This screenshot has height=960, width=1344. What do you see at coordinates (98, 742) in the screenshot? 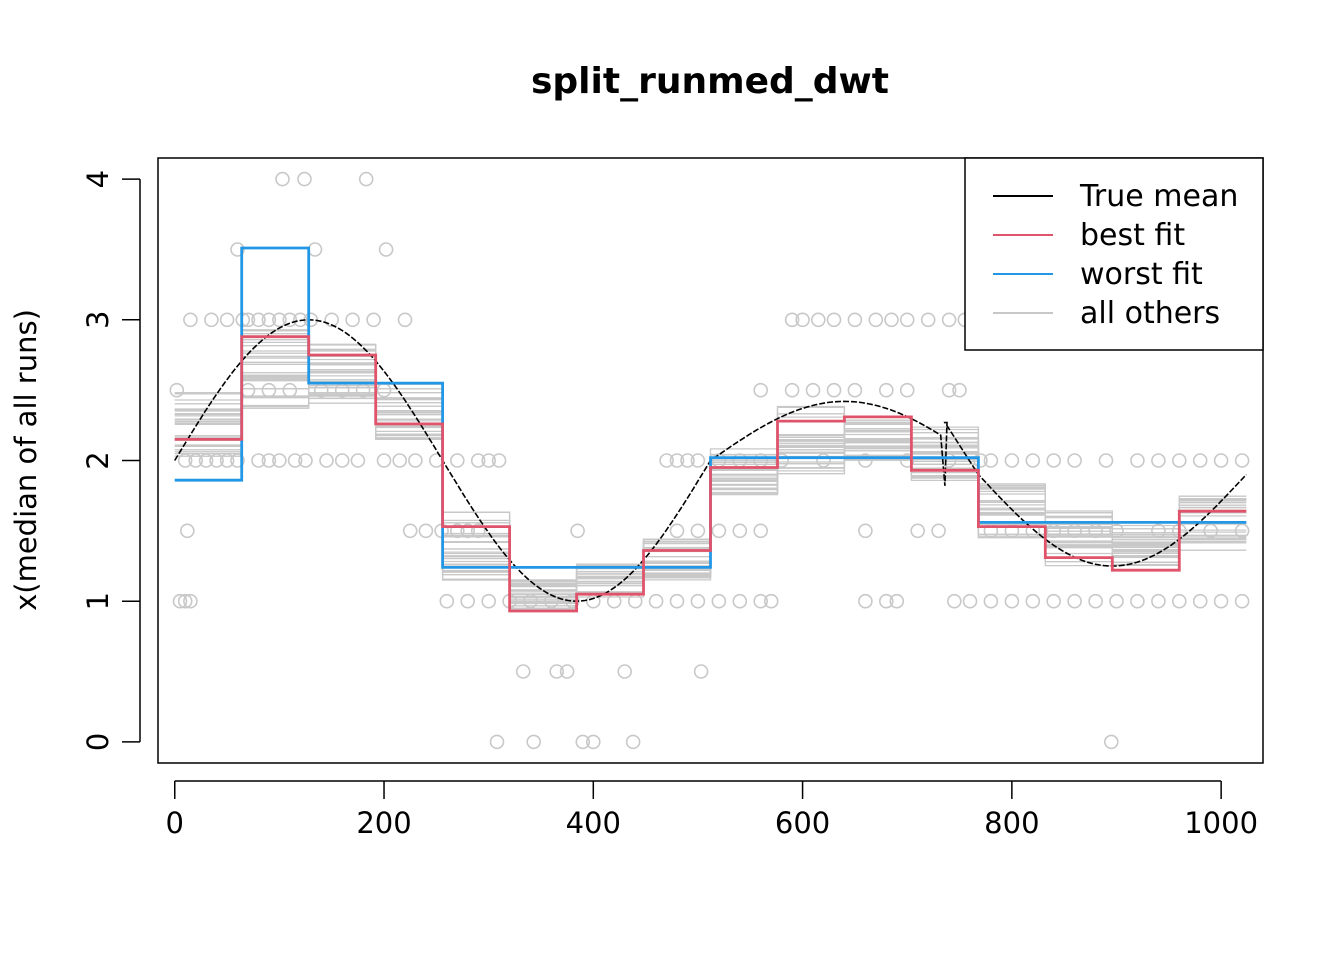
I see `y-tick-label: 0` at bounding box center [98, 742].